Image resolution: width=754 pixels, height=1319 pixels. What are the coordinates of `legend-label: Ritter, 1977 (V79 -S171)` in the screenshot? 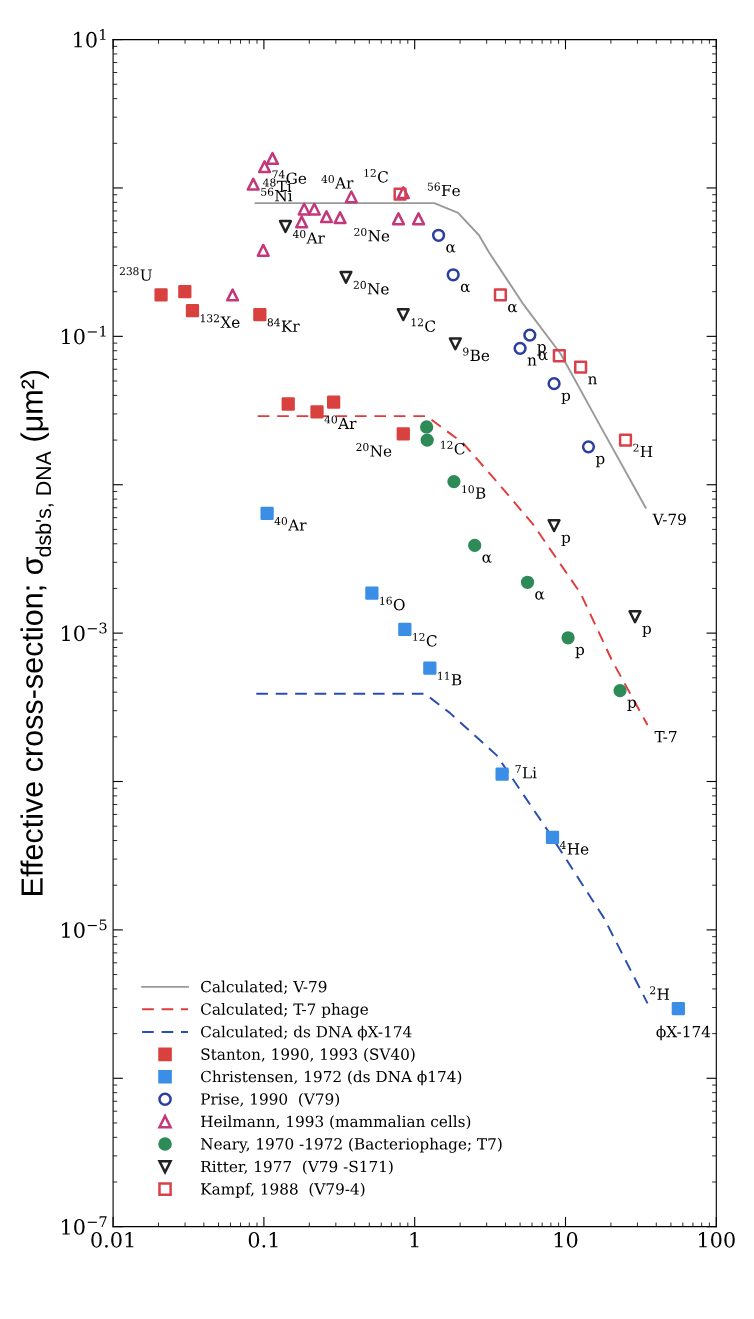 It's located at (297, 1167).